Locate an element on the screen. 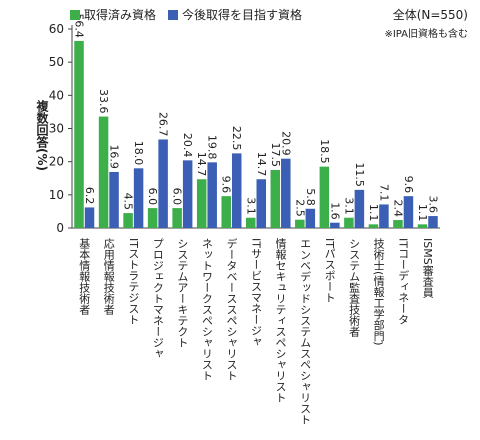 This screenshot has width=480, height=440. y-axis-title: 複数回答(%) is located at coordinates (42, 135).